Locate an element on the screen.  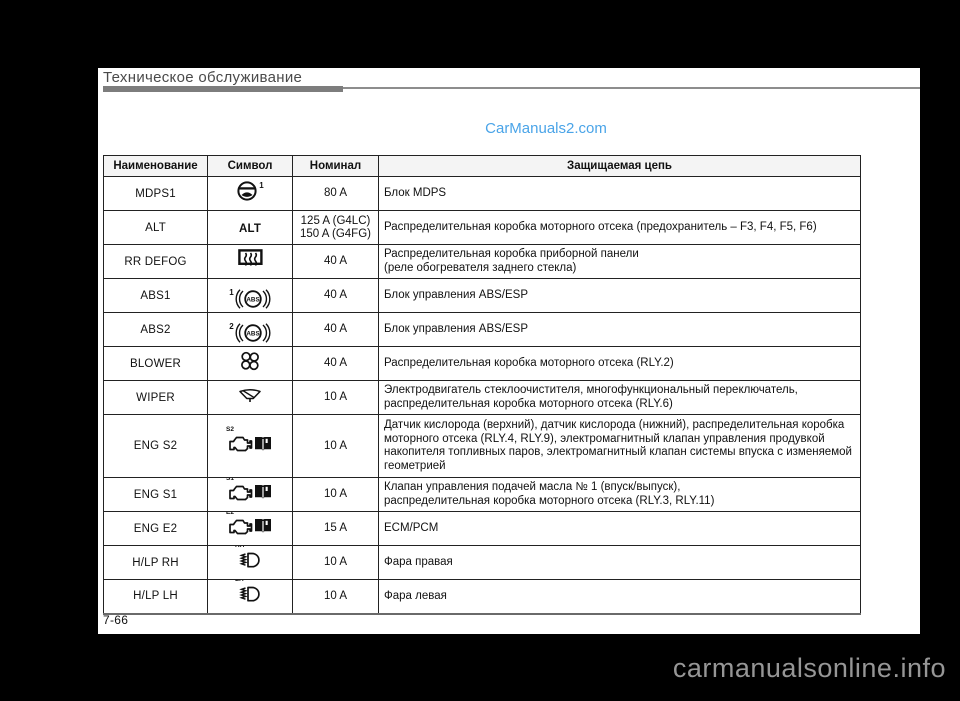
fuse-name: MDPS1 is located at coordinates (155, 193).